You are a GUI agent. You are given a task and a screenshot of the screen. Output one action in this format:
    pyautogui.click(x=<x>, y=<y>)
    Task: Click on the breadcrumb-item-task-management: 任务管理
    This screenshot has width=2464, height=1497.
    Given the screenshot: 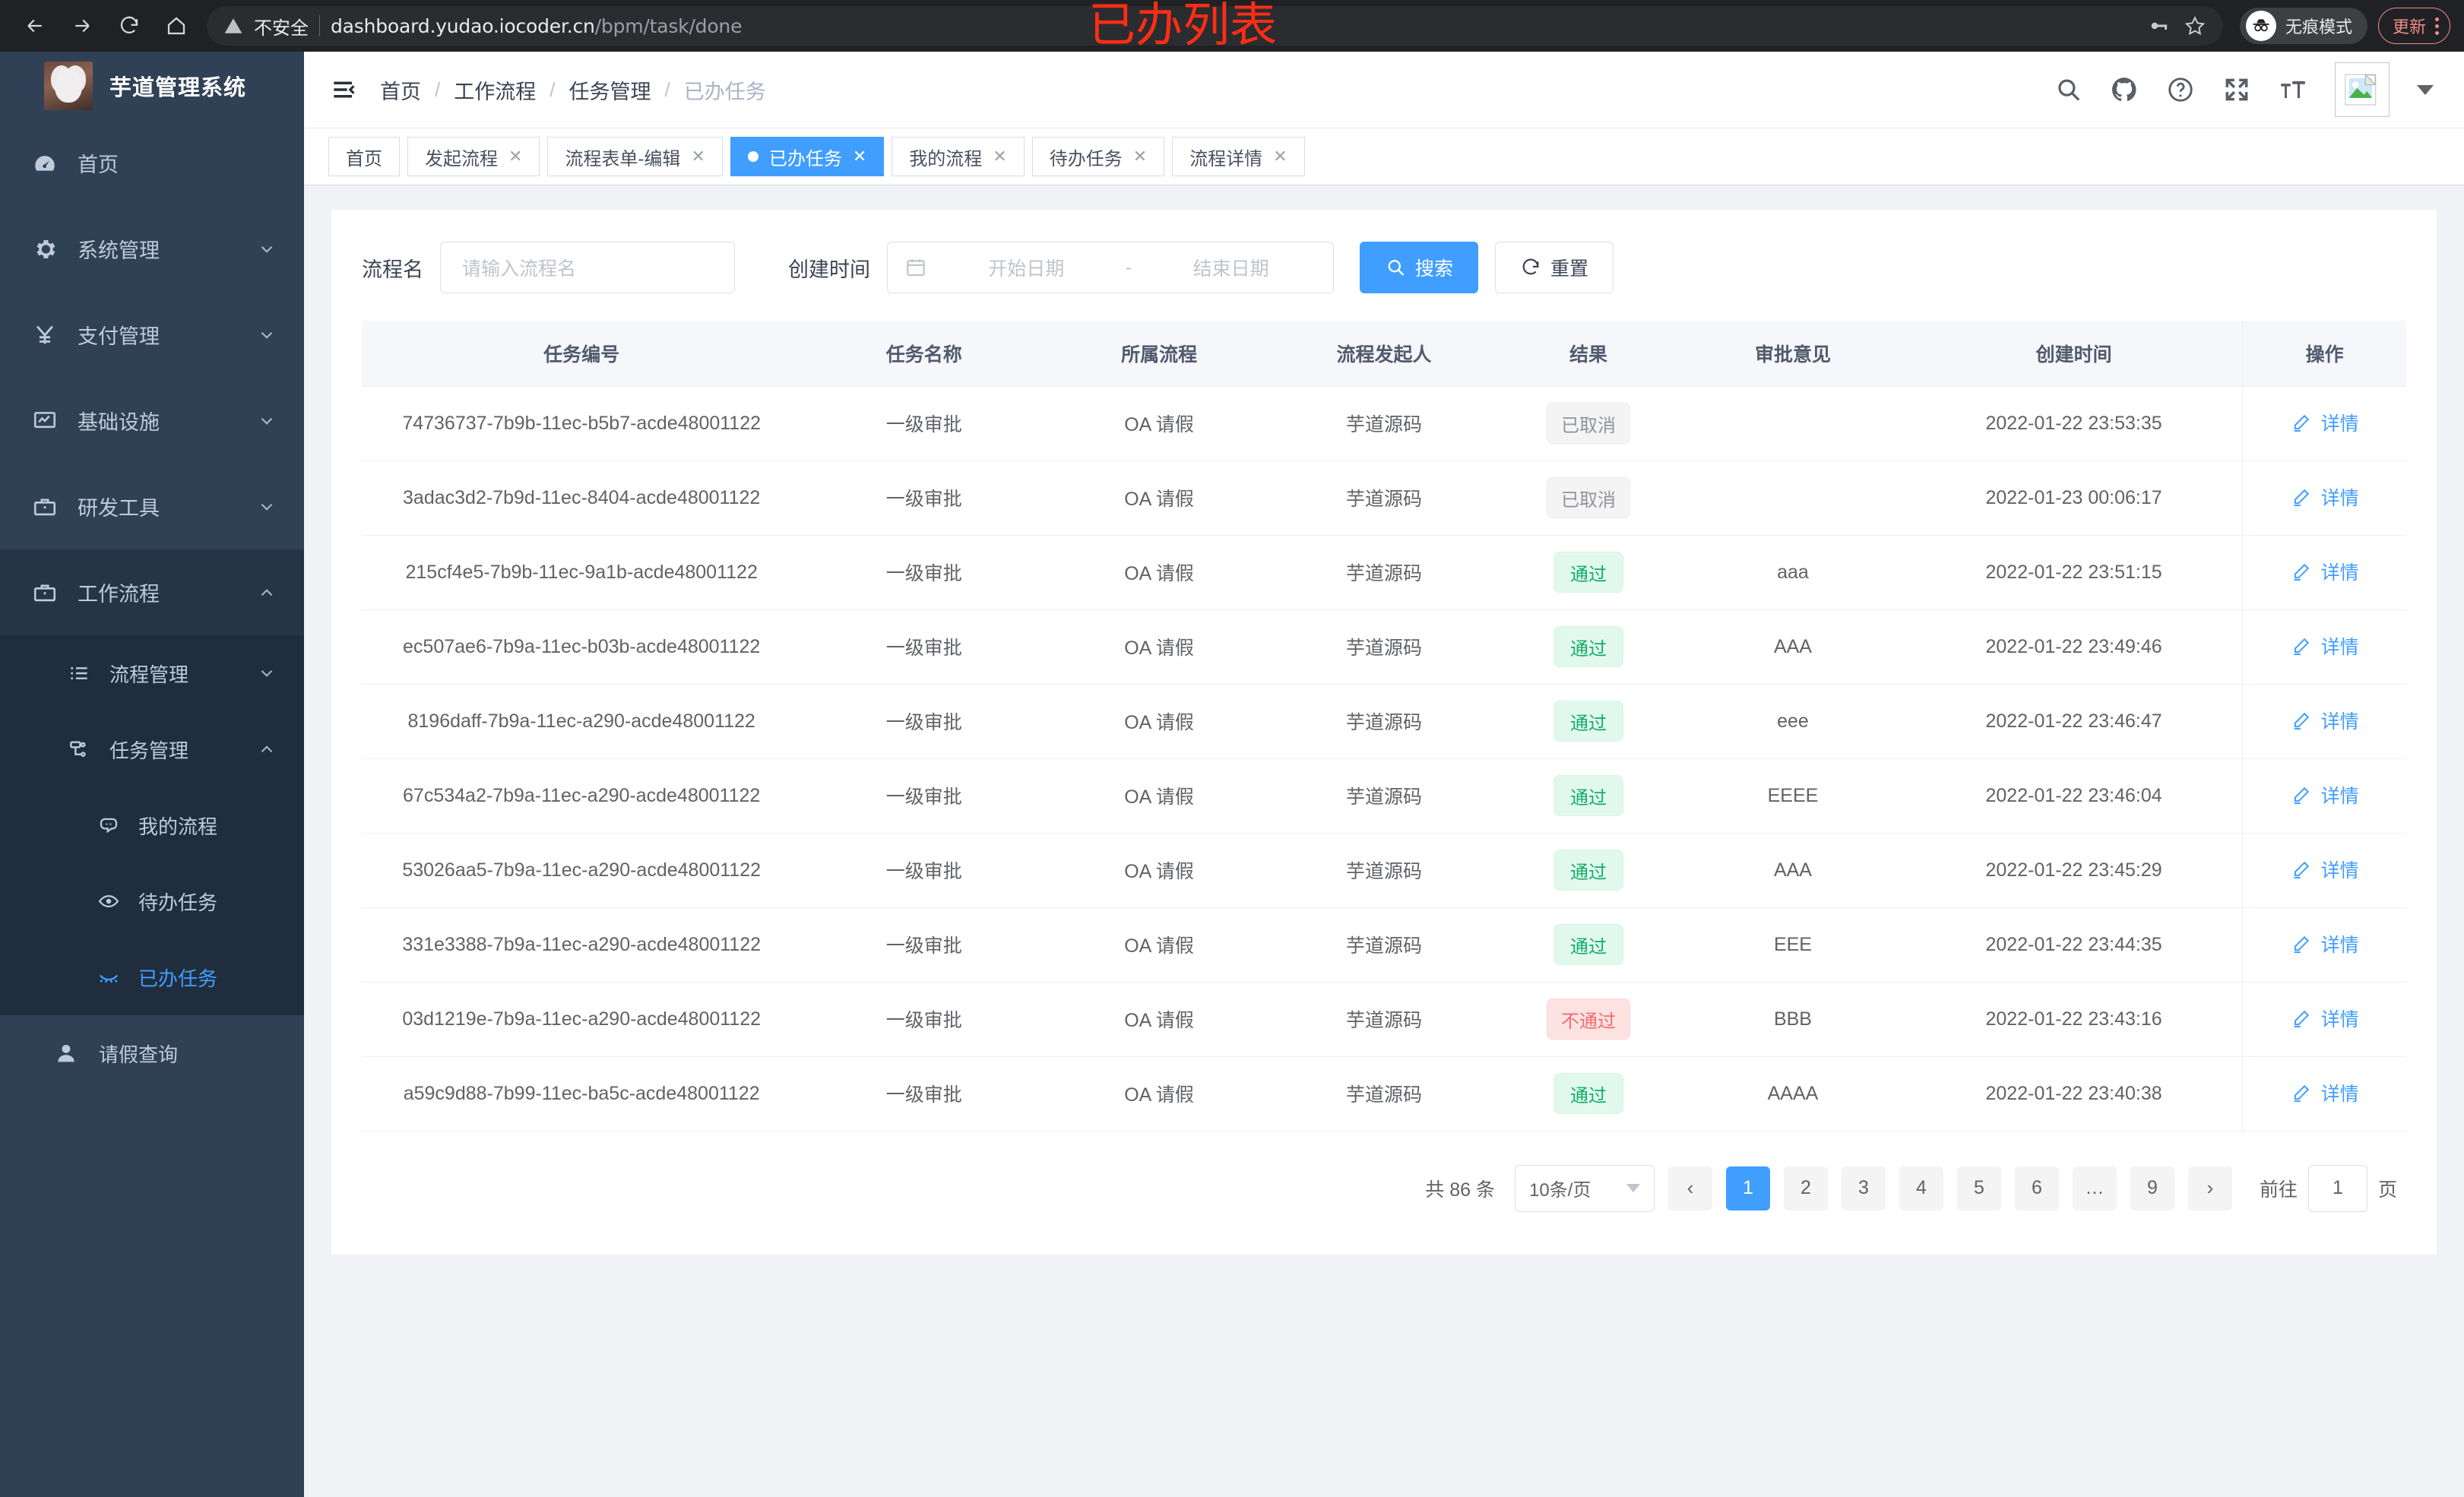 What is the action you would take?
    pyautogui.click(x=609, y=91)
    